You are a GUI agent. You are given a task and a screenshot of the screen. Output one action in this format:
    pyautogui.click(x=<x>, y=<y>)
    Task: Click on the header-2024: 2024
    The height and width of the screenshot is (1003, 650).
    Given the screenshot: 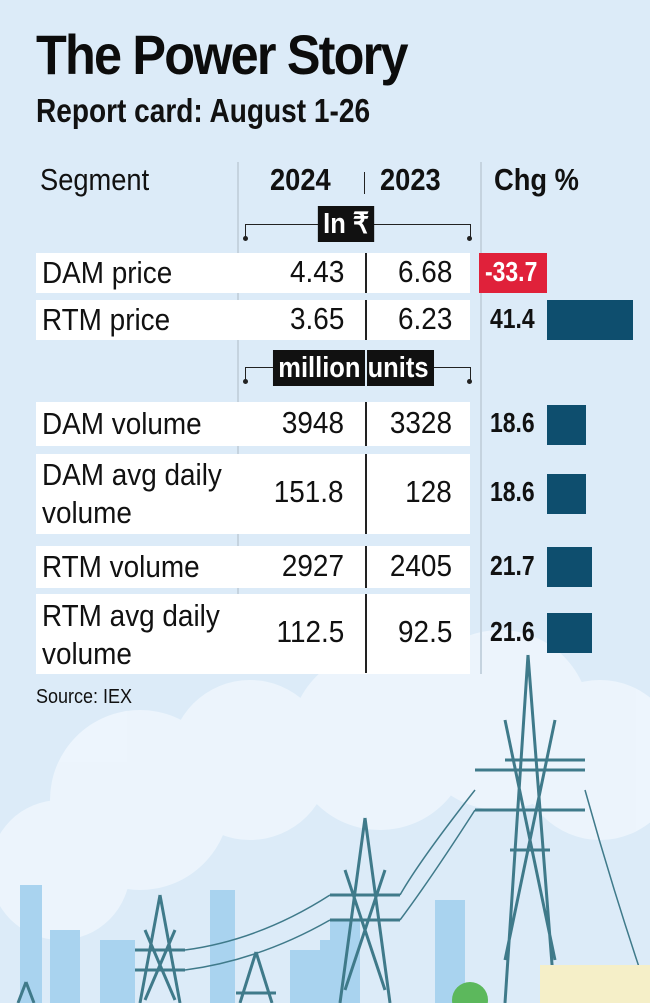 What is the action you would take?
    pyautogui.click(x=300, y=179)
    